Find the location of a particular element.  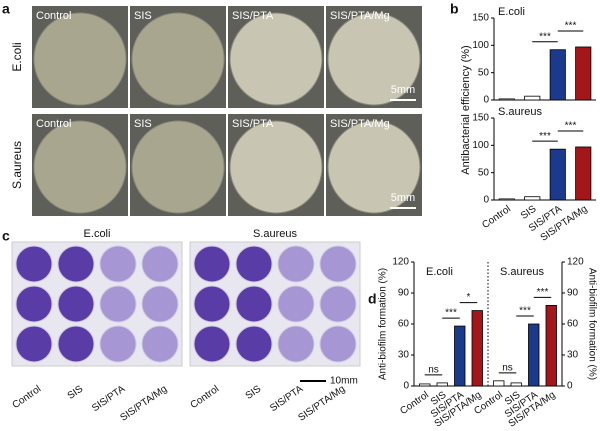

group-title: S.aureus is located at coordinates (522, 272).